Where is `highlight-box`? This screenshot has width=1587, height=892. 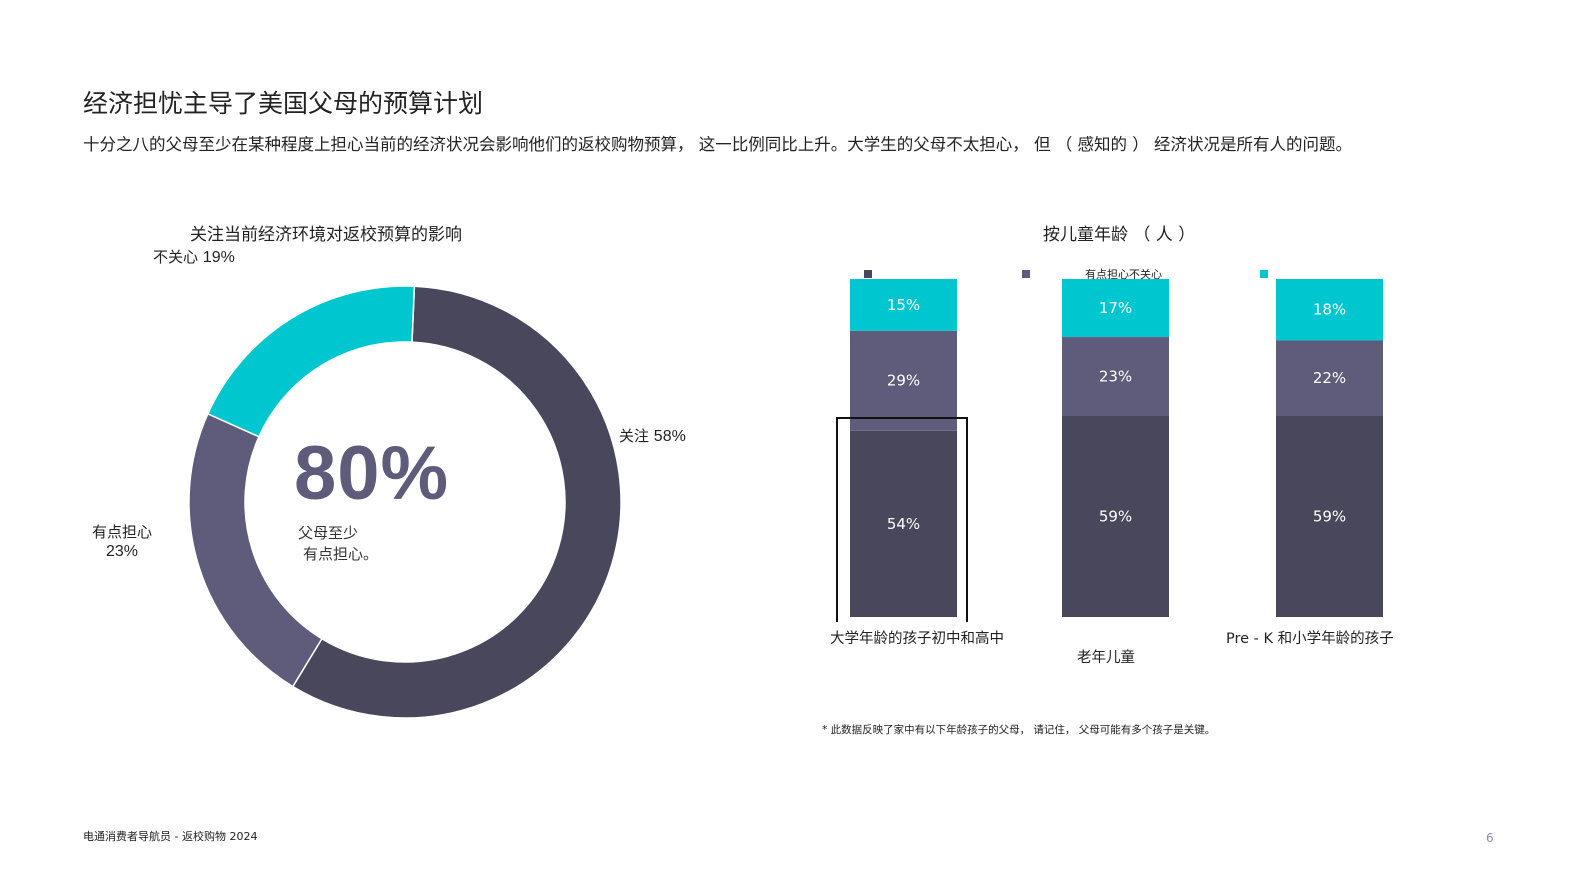
highlight-box is located at coordinates (902, 519).